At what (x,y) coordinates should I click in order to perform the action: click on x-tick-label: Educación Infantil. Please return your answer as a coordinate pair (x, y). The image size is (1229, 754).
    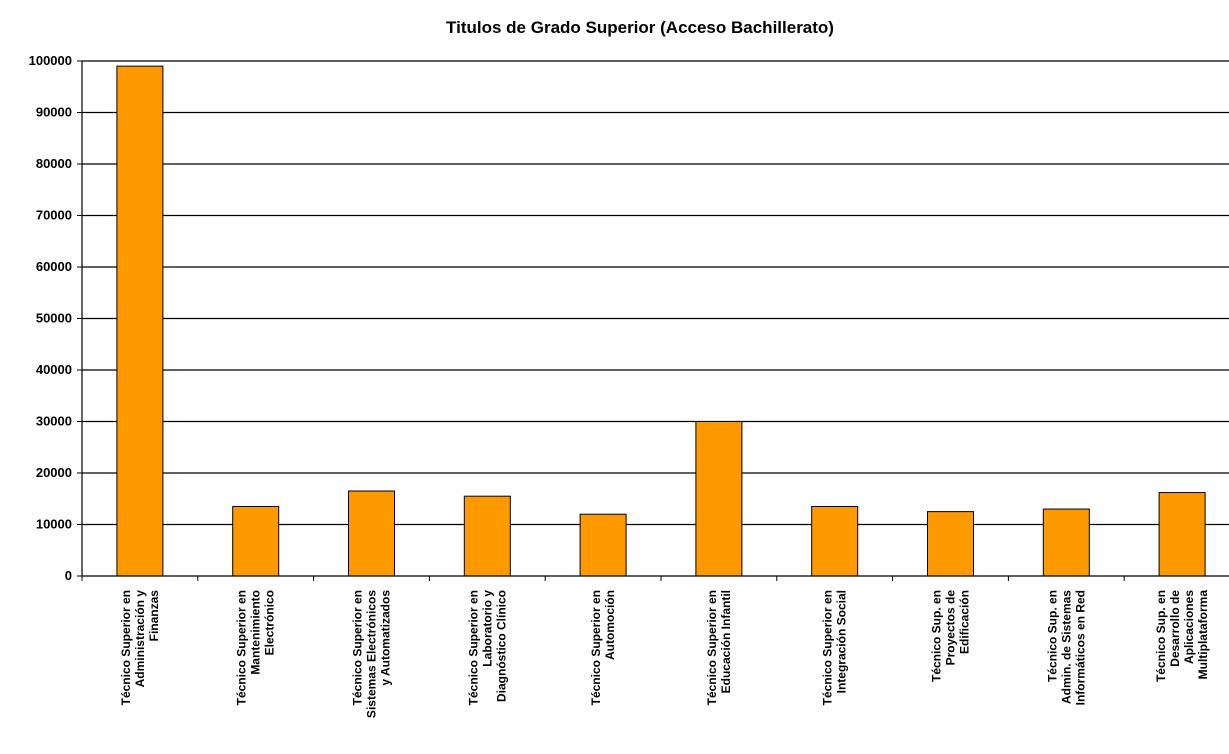
    Looking at the image, I should click on (726, 641).